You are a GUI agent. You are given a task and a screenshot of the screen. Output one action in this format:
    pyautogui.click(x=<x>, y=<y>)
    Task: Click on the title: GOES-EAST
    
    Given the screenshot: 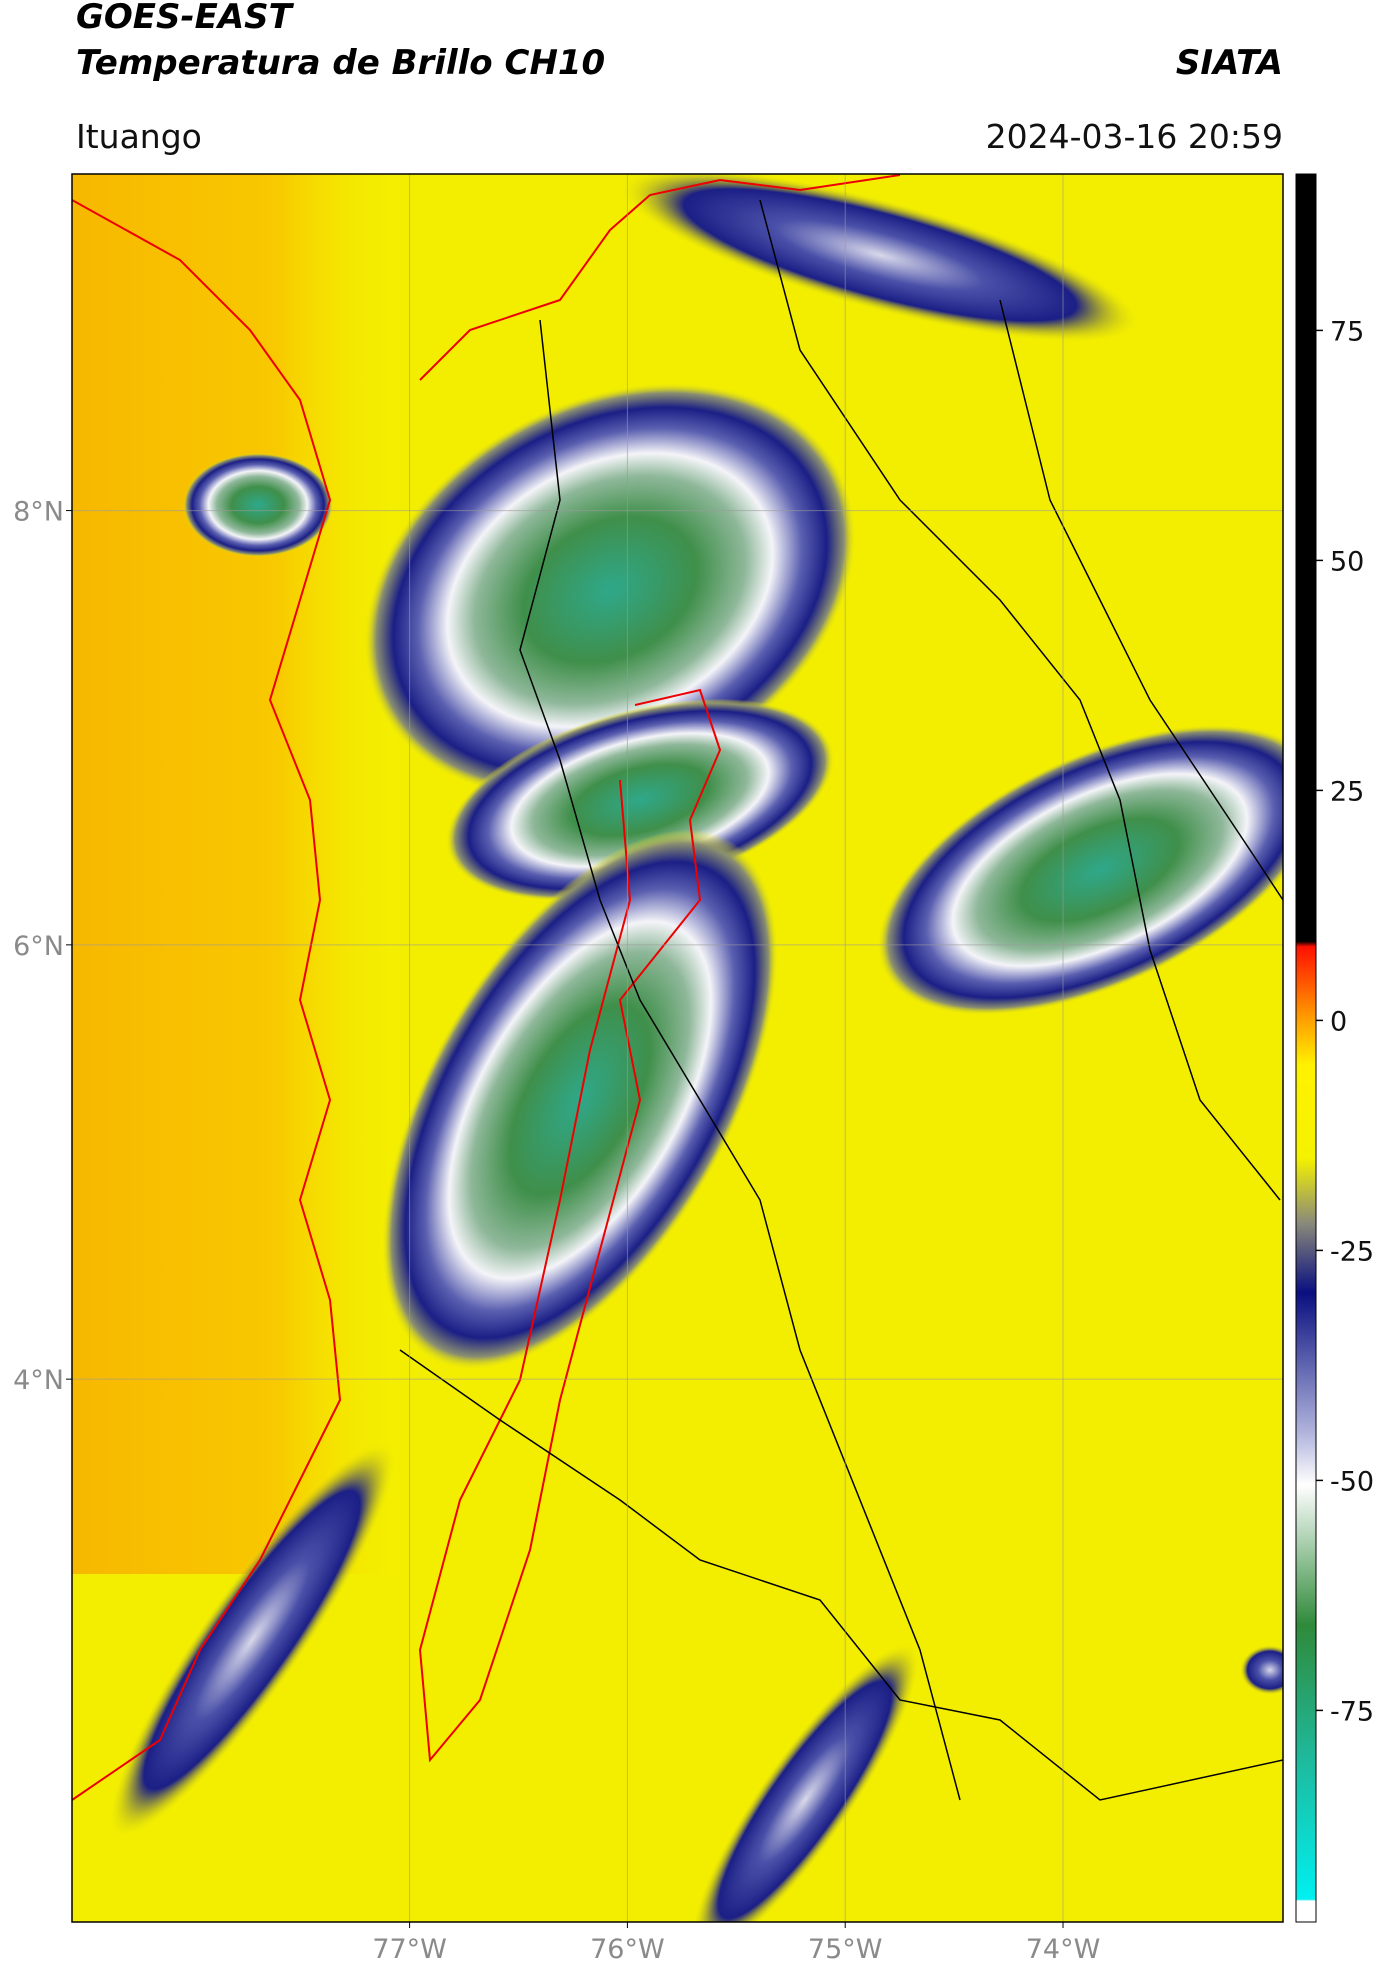 What is the action you would take?
    pyautogui.click(x=185, y=18)
    